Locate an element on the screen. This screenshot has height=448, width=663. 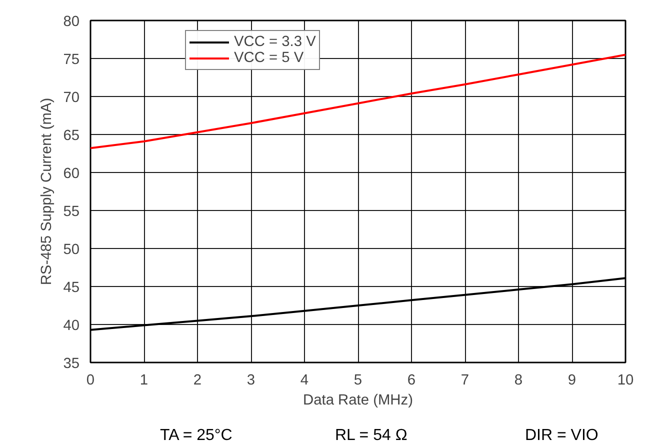
y-tick-label: 60 is located at coordinates (71, 174).